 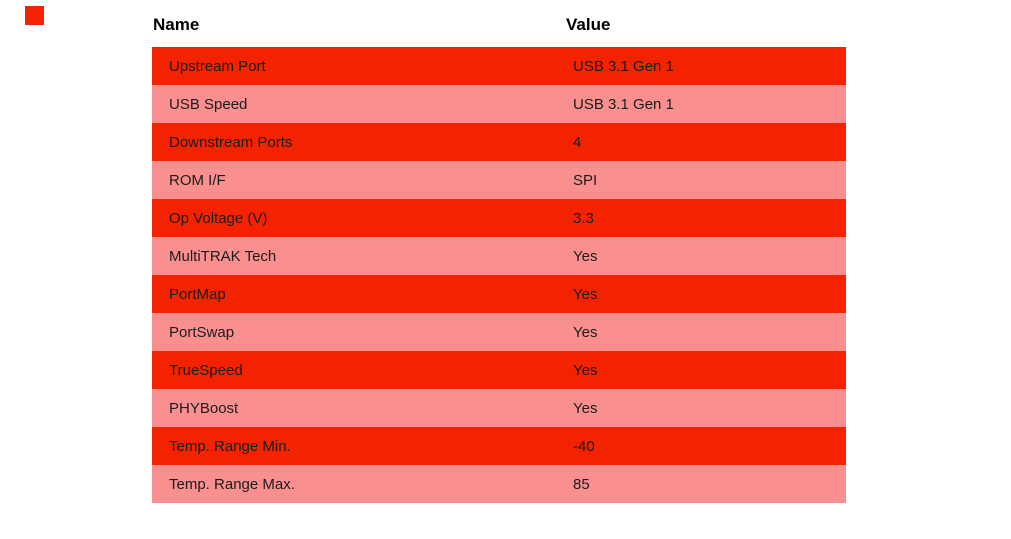 What do you see at coordinates (217, 66) in the screenshot?
I see `row-name-cell: Upstream Port` at bounding box center [217, 66].